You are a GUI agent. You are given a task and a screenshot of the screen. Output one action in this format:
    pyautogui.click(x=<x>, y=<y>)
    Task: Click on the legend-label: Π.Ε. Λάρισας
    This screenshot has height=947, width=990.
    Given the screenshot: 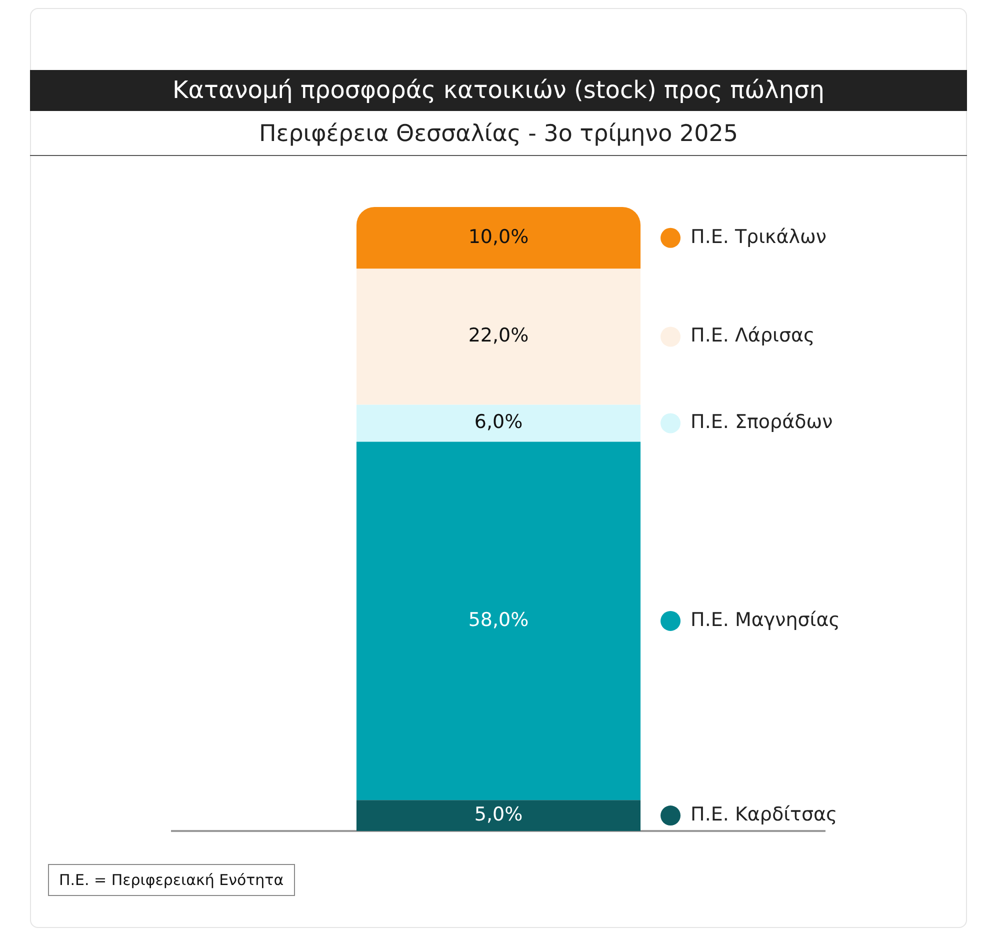 What is the action you would take?
    pyautogui.click(x=752, y=335)
    